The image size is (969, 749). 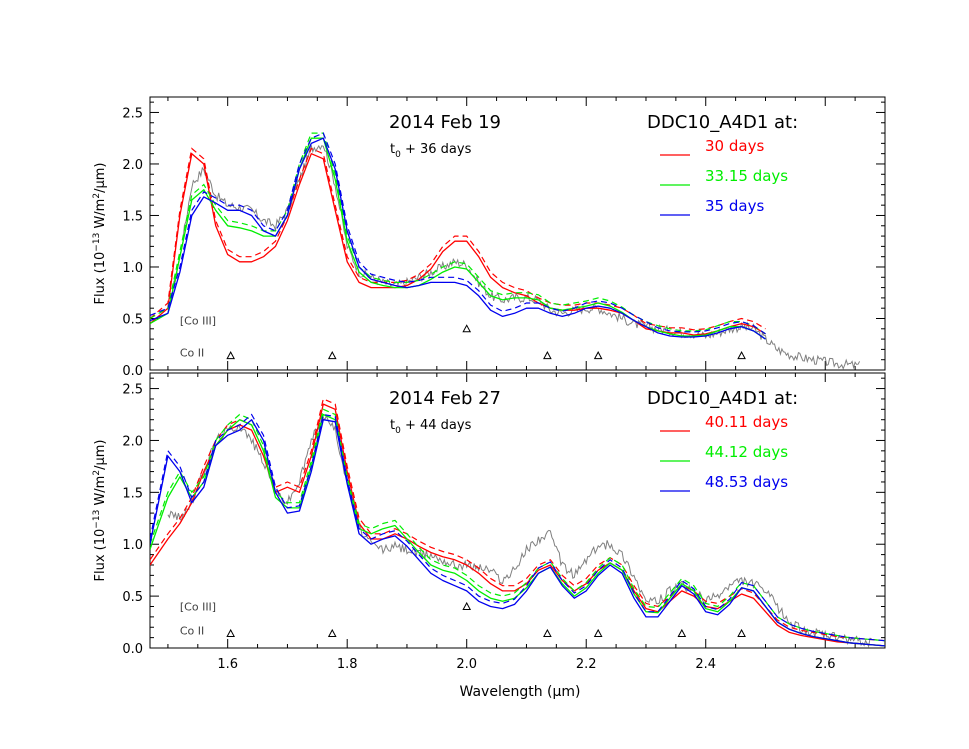 I want to click on x-tick-label: 2.4, so click(x=705, y=664).